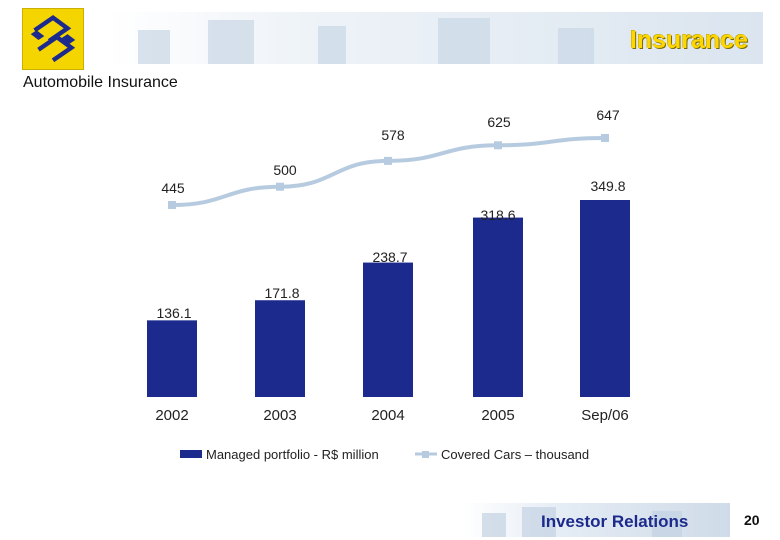 The width and height of the screenshot is (780, 540). I want to click on legend-label-covered-cars: Covered Cars – thousand, so click(515, 454).